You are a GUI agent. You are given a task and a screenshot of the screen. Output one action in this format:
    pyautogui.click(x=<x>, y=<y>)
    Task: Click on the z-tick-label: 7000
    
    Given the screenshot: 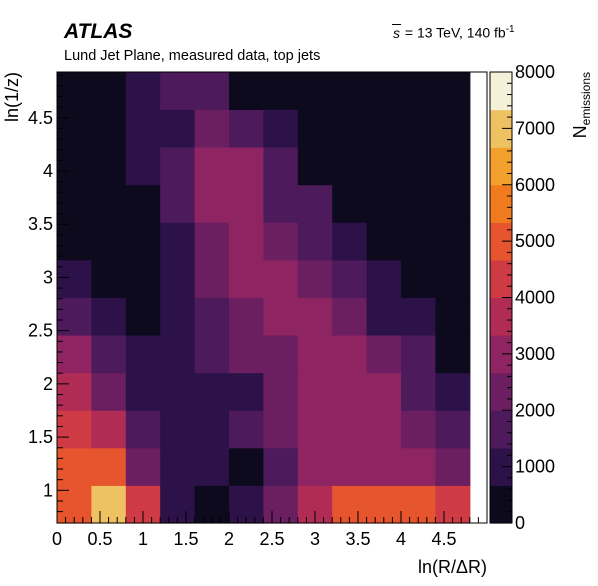 What is the action you would take?
    pyautogui.click(x=535, y=128)
    